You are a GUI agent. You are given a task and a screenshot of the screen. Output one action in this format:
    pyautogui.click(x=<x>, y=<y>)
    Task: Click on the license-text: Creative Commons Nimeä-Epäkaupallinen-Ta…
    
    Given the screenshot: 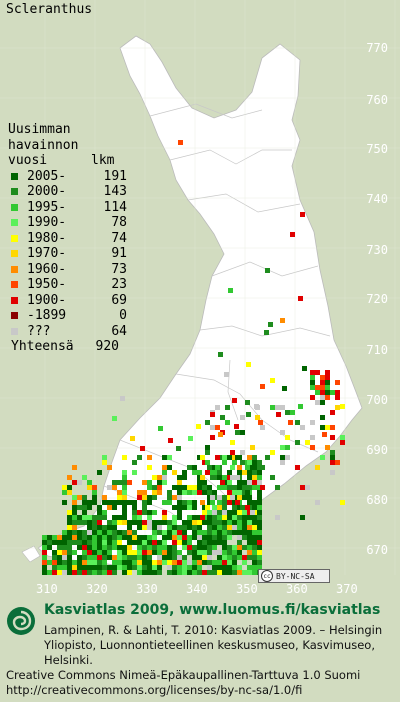 What is the action you would take?
    pyautogui.click(x=183, y=683)
    